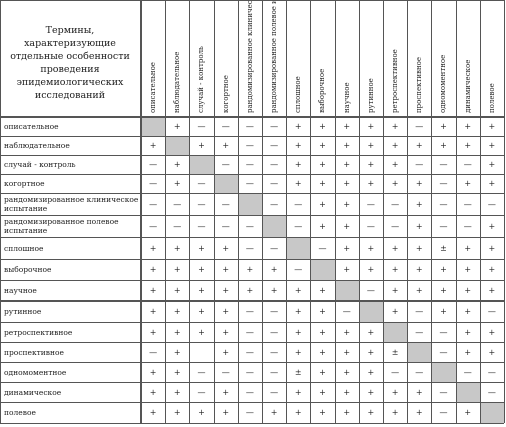 The width and height of the screenshot is (506, 427). I want to click on table-border-top, so click(252, 0).